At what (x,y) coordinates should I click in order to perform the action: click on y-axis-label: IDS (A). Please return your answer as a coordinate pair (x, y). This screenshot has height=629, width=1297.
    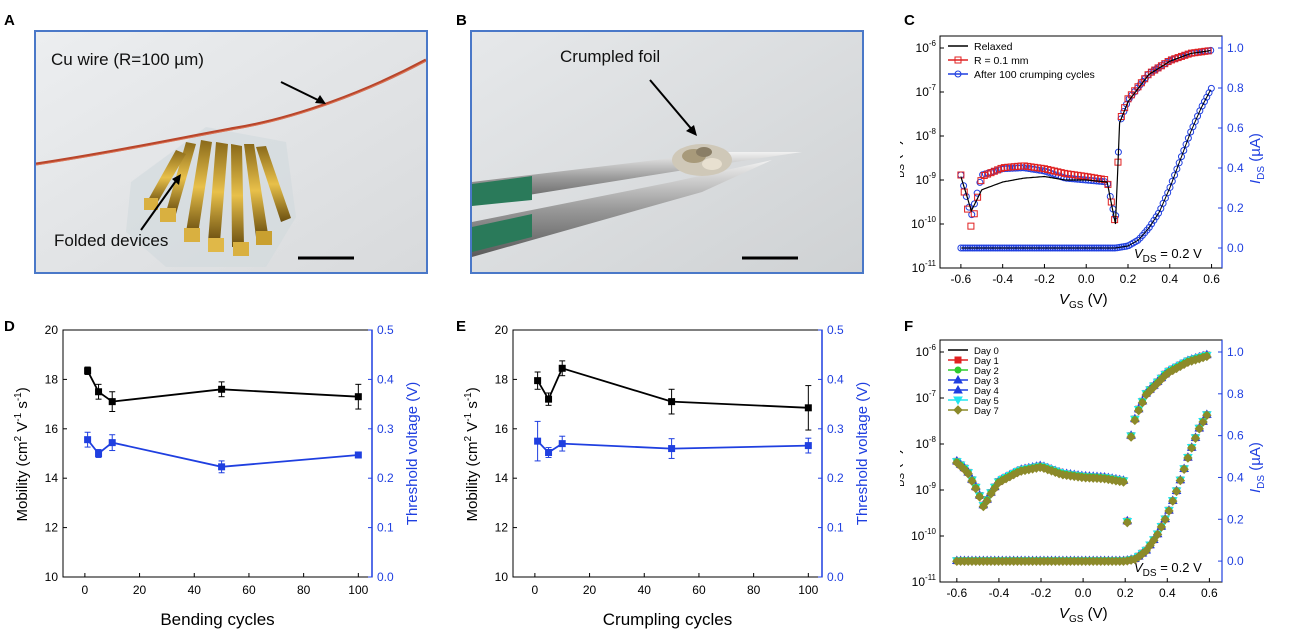
    Looking at the image, I should click on (903, 161).